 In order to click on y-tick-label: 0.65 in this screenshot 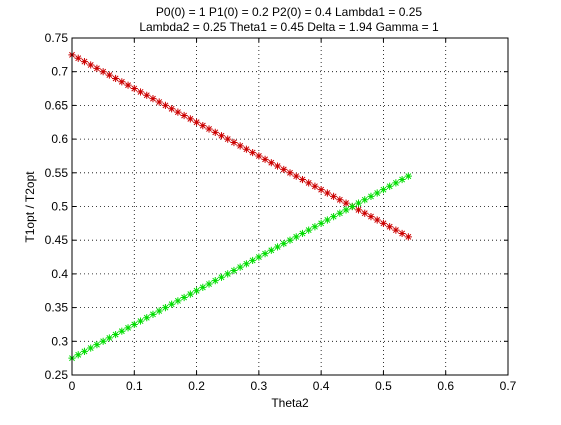, I will do `click(57, 105)`.